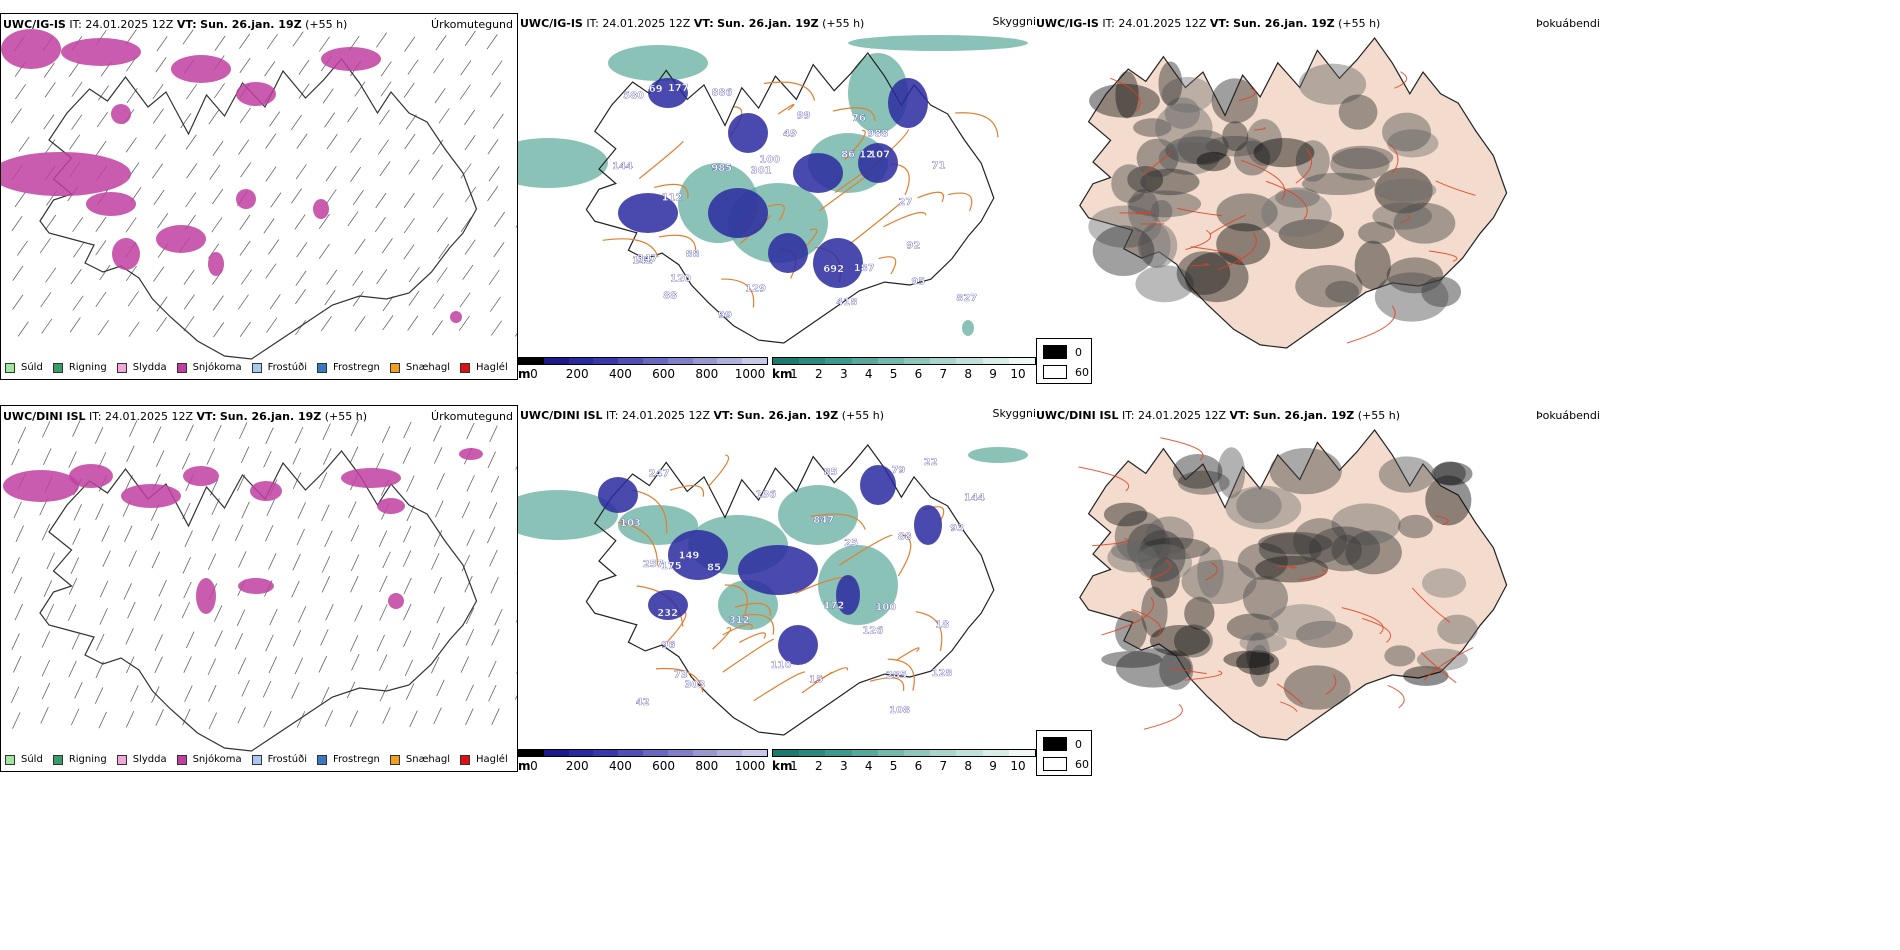 The image size is (1900, 950). Describe the element at coordinates (761, 171) in the screenshot. I see `cloud-base-label: 301` at that location.